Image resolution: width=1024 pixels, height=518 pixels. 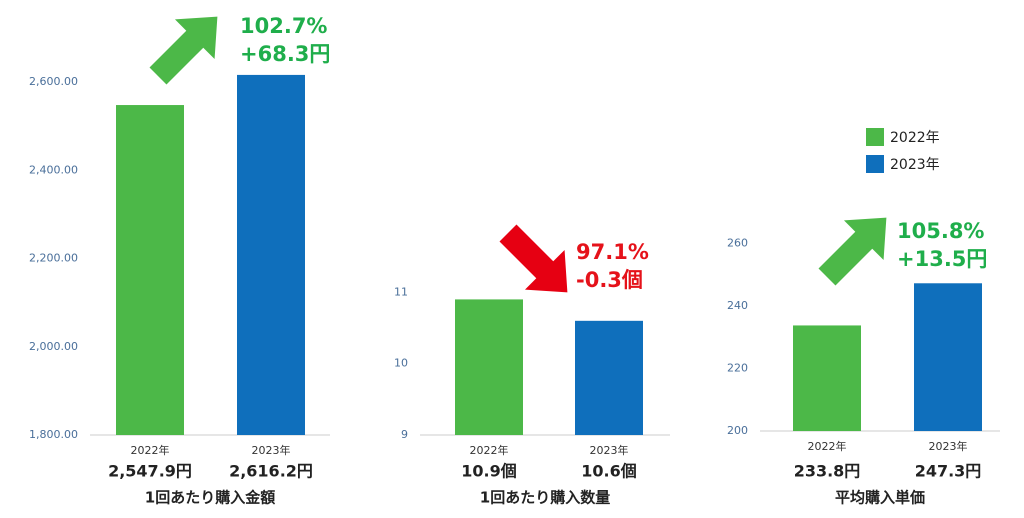 I want to click on change-annotation: -0.3個, so click(x=609, y=280).